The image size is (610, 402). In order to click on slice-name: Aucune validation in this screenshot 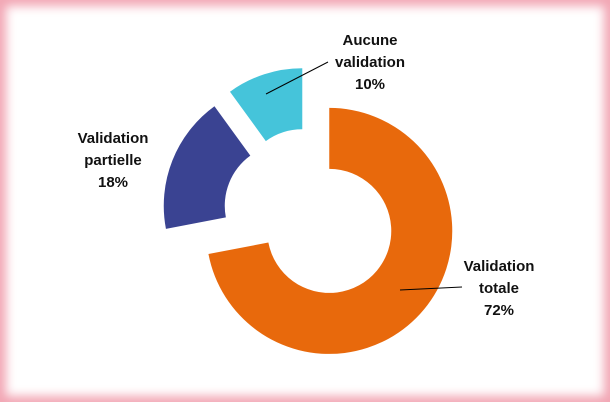, I will do `click(369, 51)`.